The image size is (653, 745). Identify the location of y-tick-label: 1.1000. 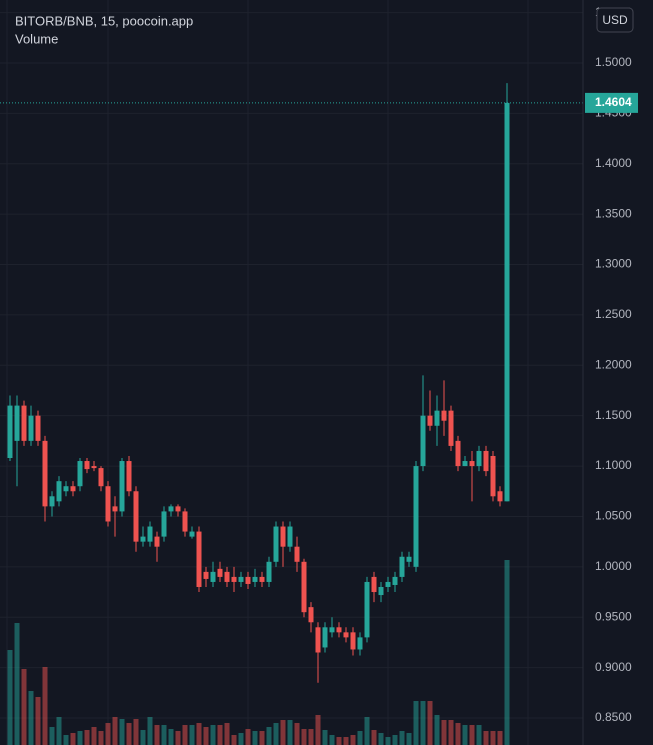
(613, 465).